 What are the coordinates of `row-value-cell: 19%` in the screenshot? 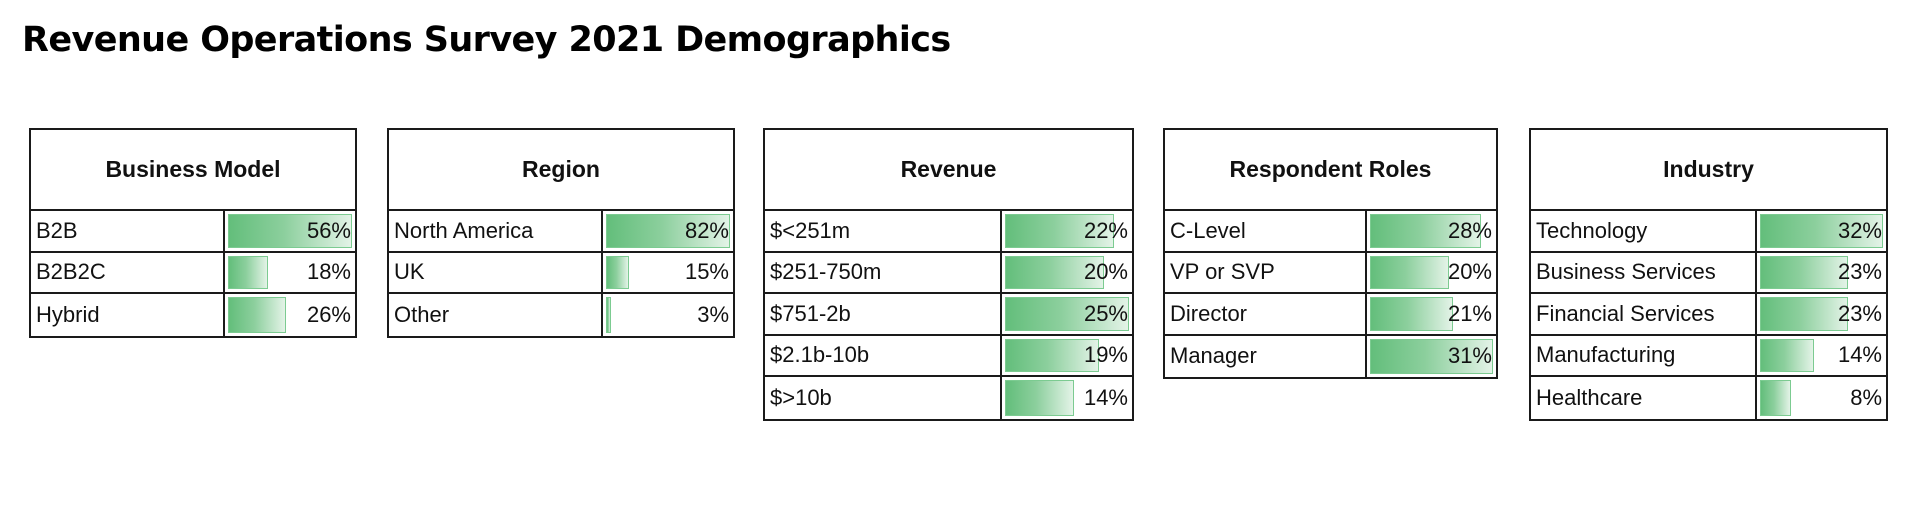 It's located at (1067, 356).